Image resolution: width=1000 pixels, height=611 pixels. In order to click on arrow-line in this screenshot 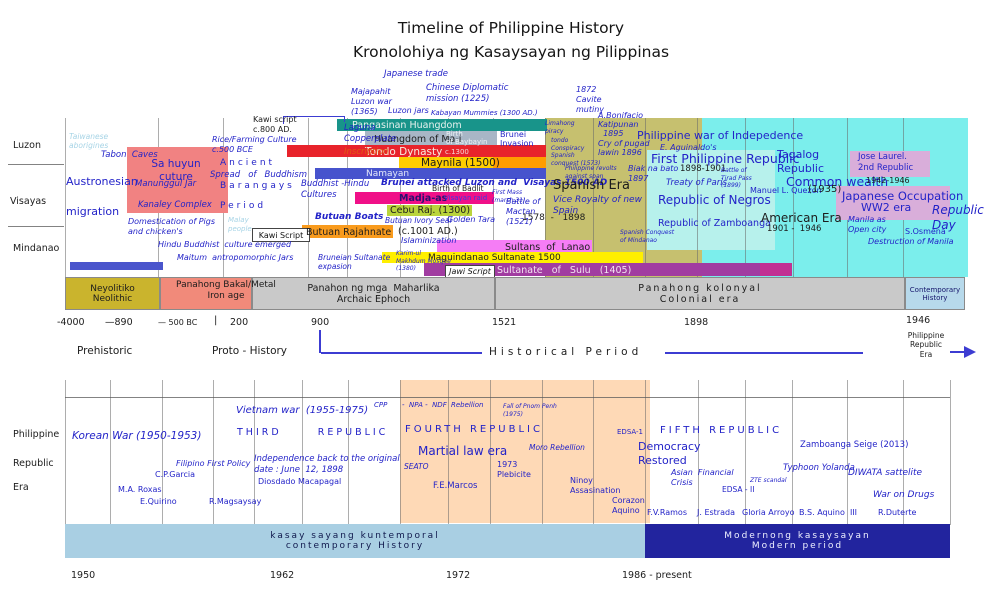, I will do `click(957, 352)`.